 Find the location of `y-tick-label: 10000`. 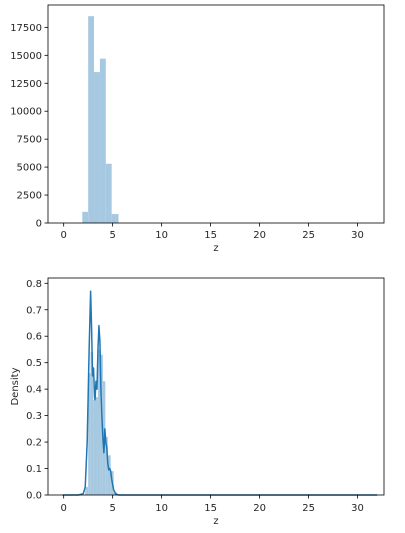

y-tick-label: 10000 is located at coordinates (26, 112).